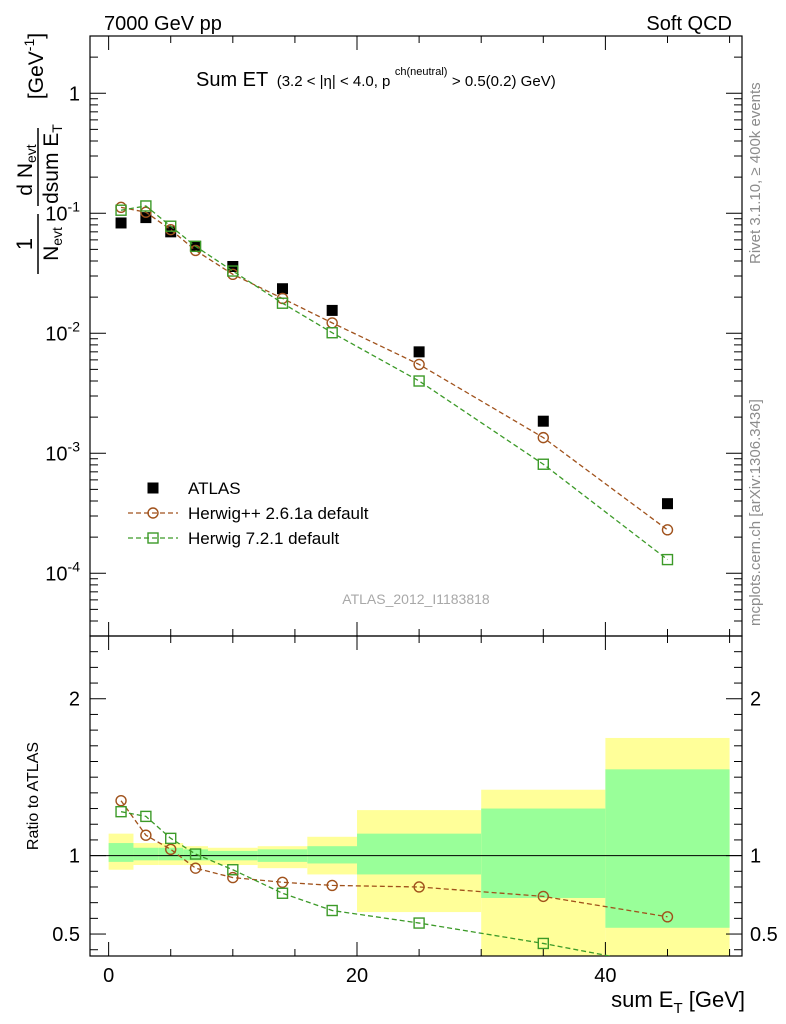  What do you see at coordinates (24, 244) in the screenshot?
I see `svg-text: 1` at bounding box center [24, 244].